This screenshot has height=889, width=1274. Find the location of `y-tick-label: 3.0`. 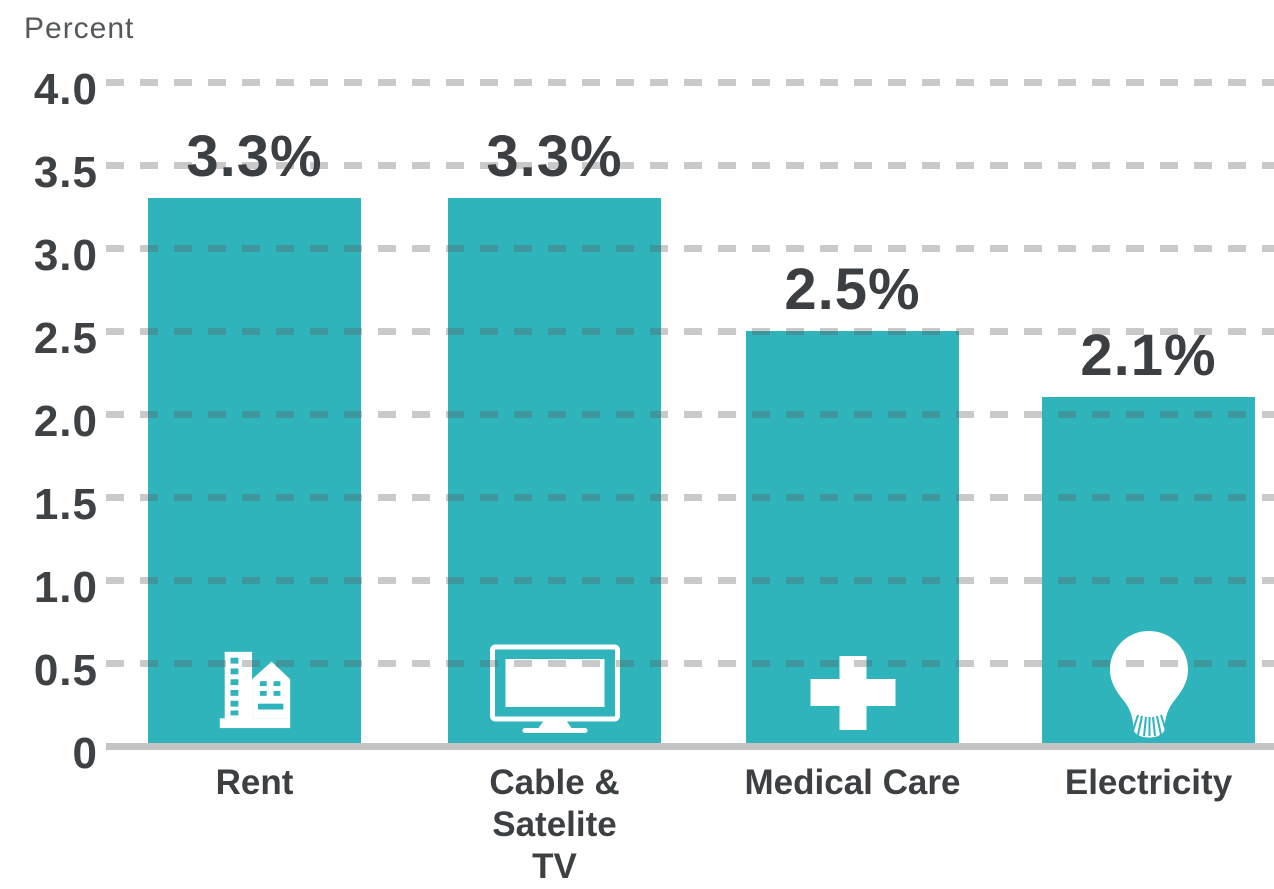

y-tick-label: 3.0 is located at coordinates (65, 255).